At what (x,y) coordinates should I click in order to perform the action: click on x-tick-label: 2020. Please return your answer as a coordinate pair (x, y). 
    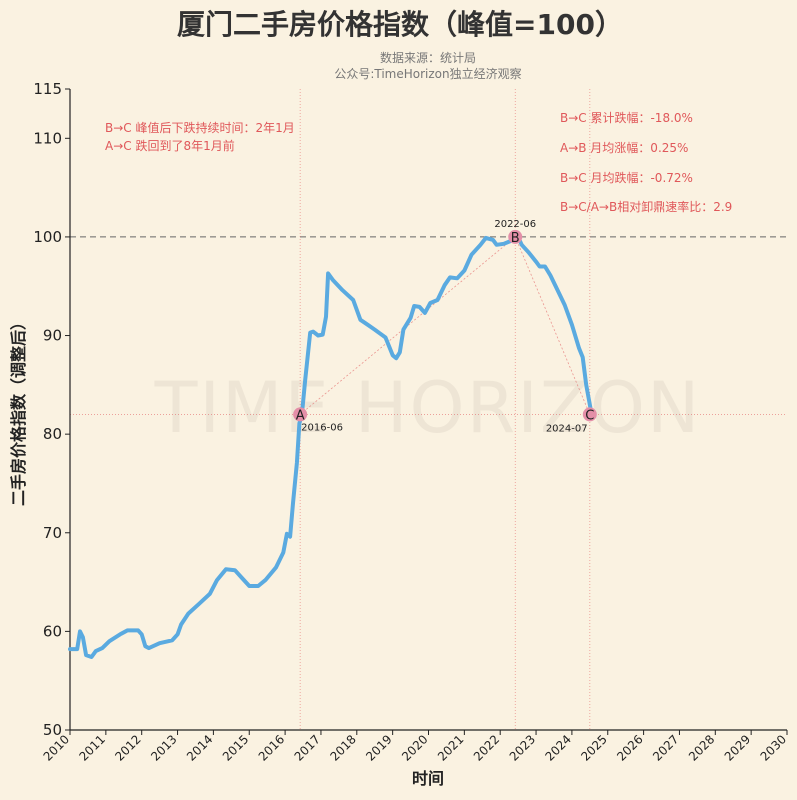
    Looking at the image, I should click on (414, 747).